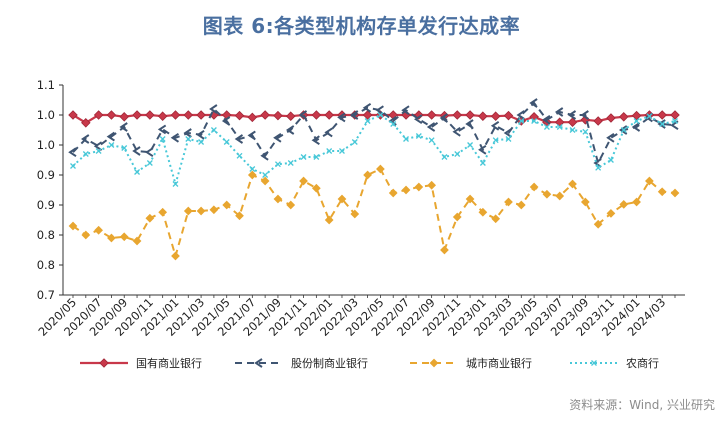 This screenshot has height=423, width=723. Describe the element at coordinates (141, 363) in the screenshot. I see `legend-item-state-owned-banks: 国有商业银行` at that location.